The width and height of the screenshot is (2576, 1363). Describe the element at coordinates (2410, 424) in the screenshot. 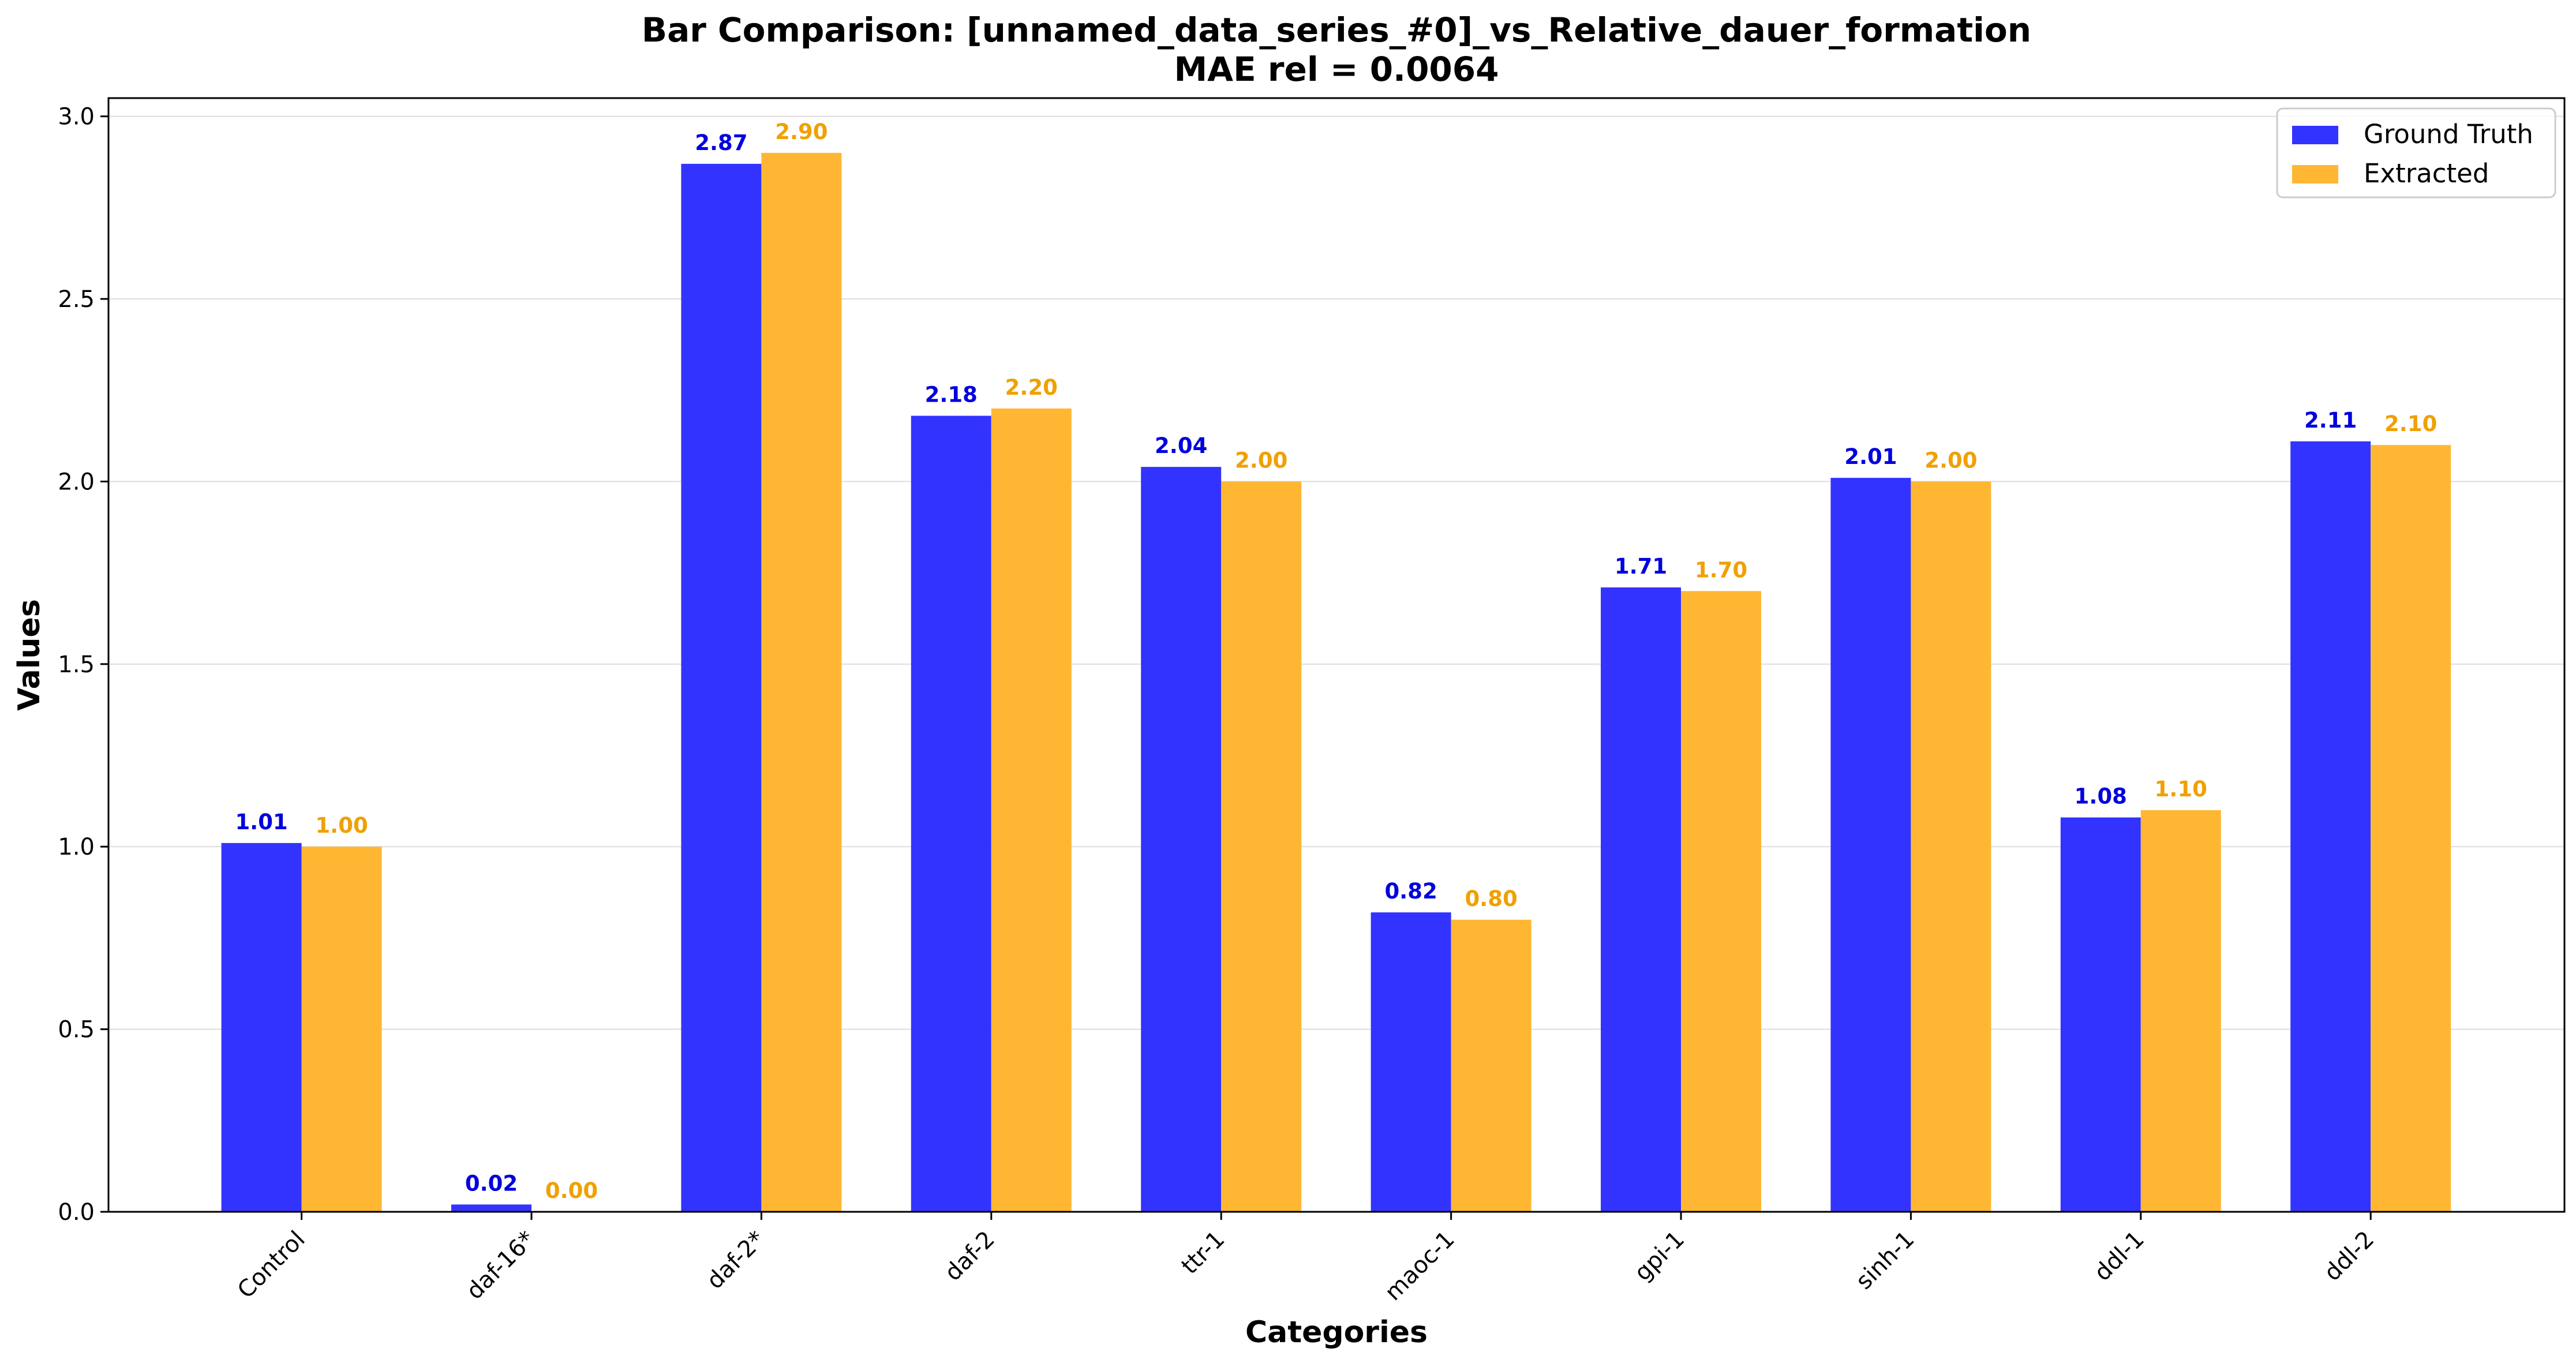

I see `bar-value-label: 2.10` at that location.